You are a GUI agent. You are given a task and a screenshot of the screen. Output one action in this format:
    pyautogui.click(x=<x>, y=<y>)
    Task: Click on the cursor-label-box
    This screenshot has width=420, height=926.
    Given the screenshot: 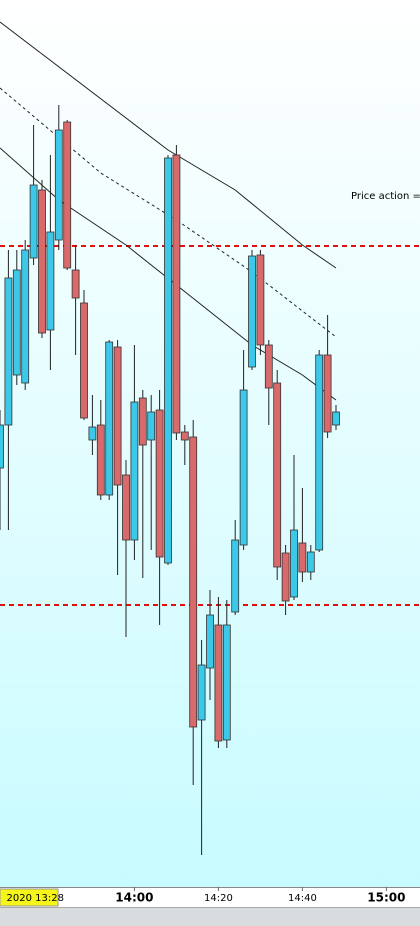 What is the action you would take?
    pyautogui.click(x=29, y=897)
    